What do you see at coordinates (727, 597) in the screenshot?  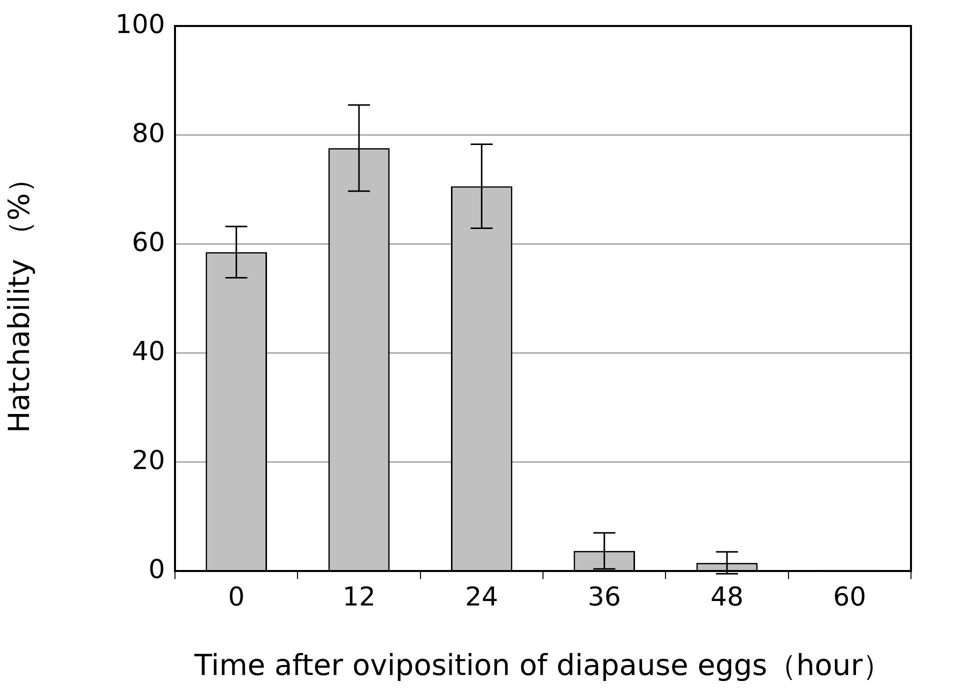 I see `x-tick-label: 48` at bounding box center [727, 597].